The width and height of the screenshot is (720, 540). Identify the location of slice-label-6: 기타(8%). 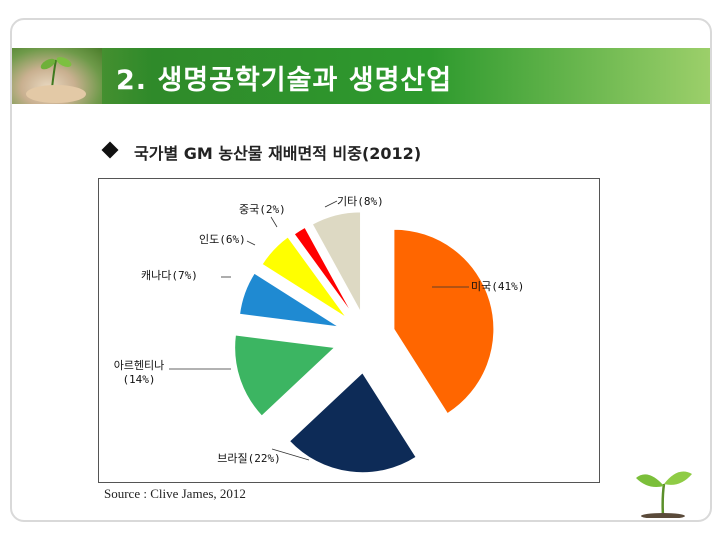
(360, 201).